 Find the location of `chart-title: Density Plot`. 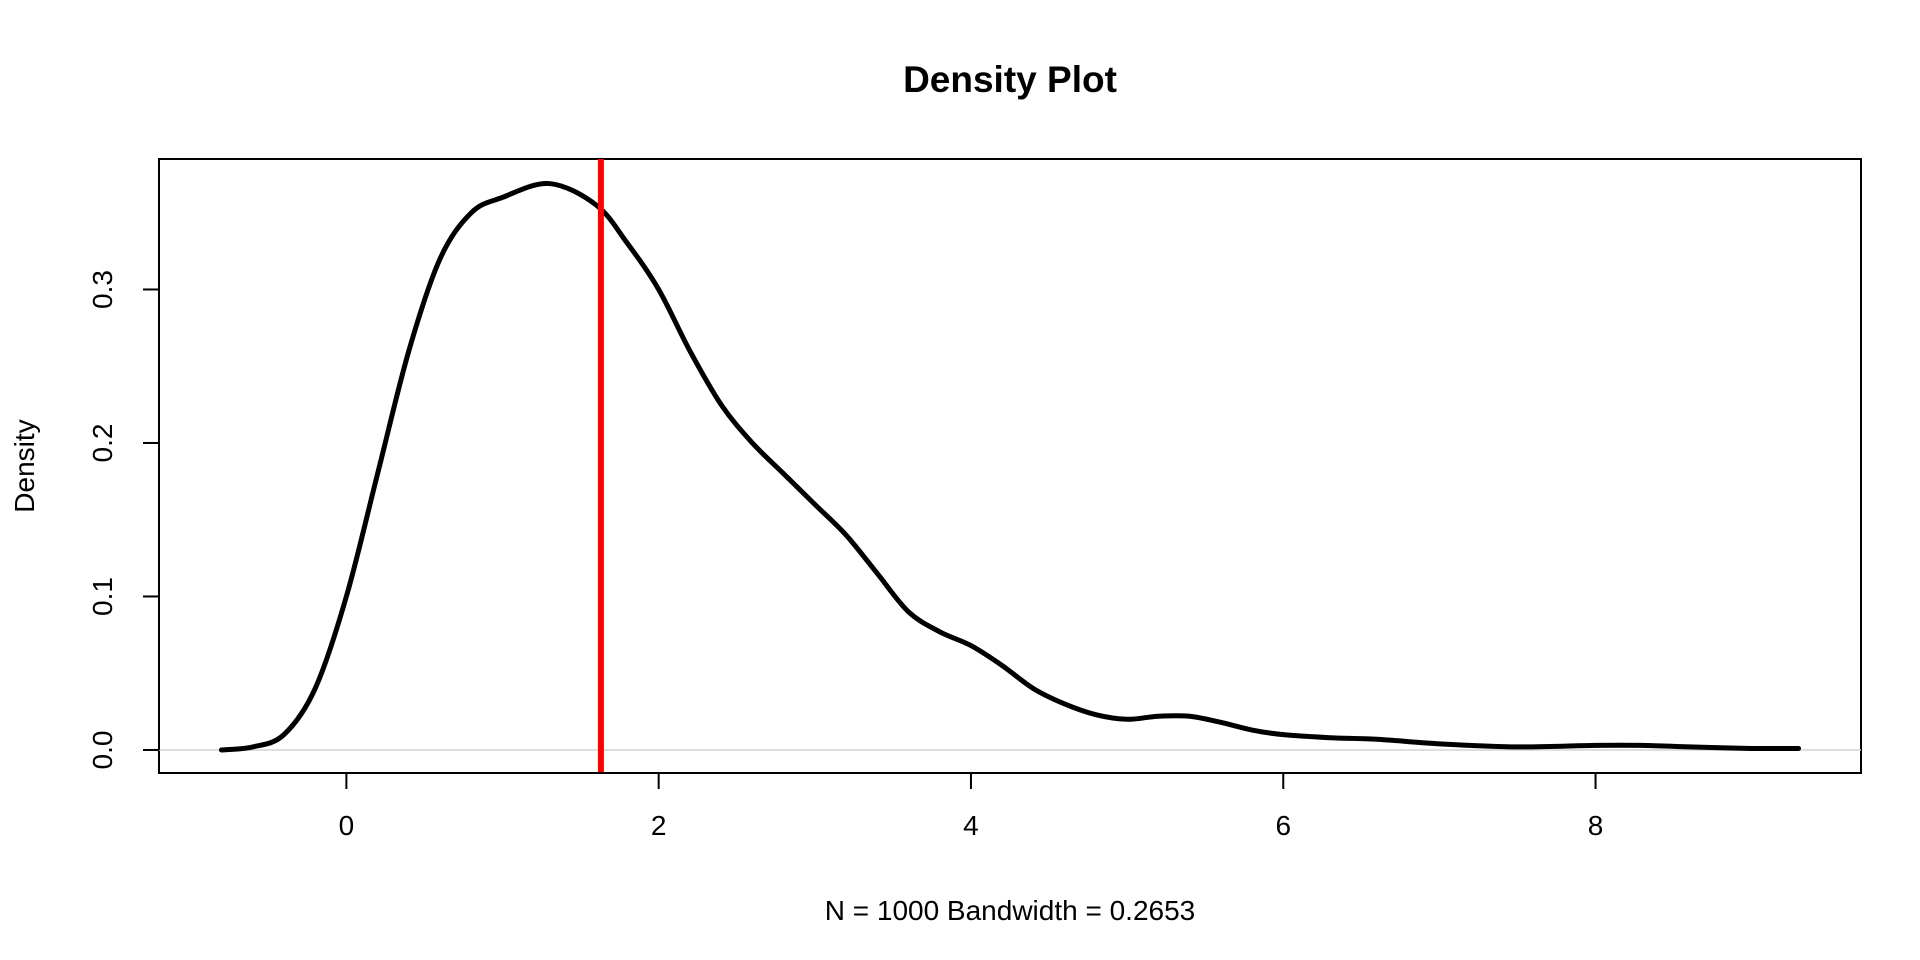

chart-title: Density Plot is located at coordinates (1010, 79).